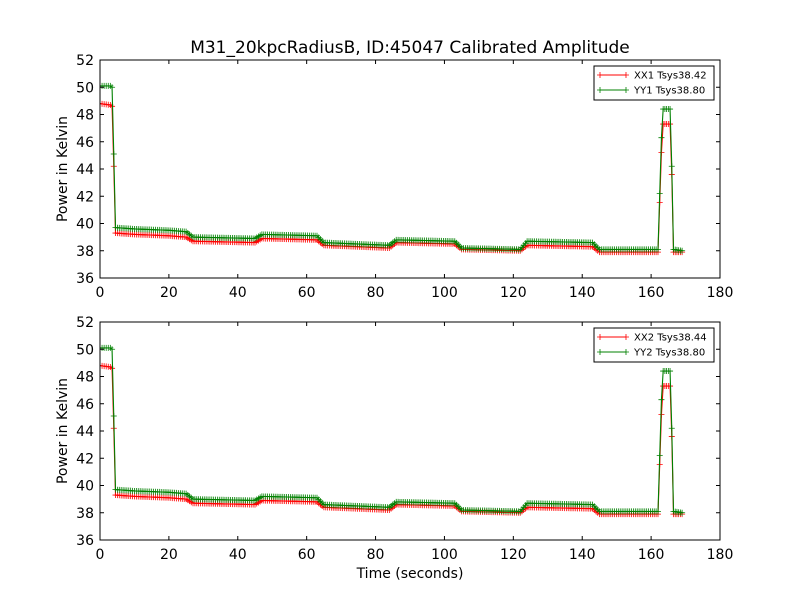  I want to click on legend-label: YY2 Tsys38.80, so click(669, 353).